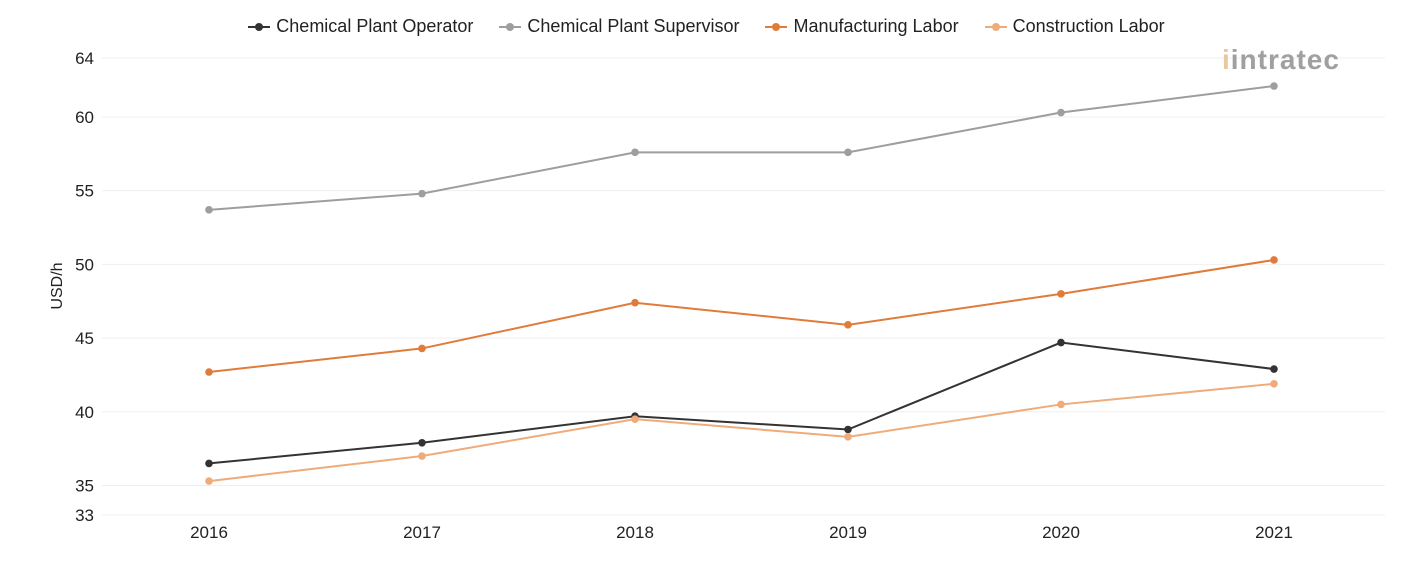 The image size is (1401, 561). What do you see at coordinates (375, 26) in the screenshot?
I see `legend-label: Chemical Plant Operator` at bounding box center [375, 26].